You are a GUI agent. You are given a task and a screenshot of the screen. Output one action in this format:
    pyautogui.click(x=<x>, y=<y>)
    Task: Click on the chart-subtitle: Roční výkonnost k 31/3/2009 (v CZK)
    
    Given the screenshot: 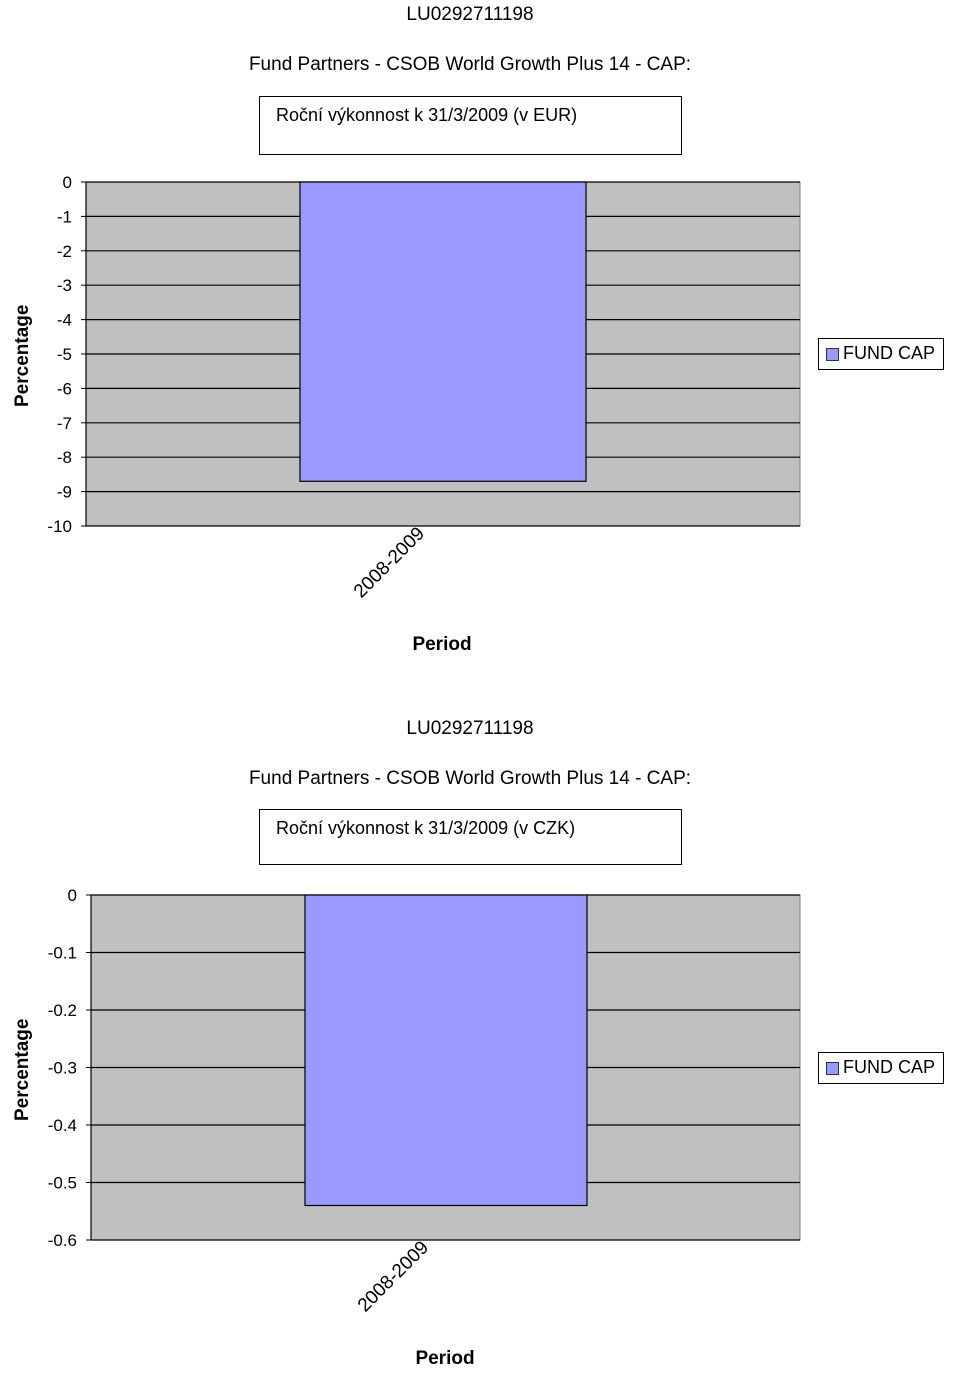 What is the action you would take?
    pyautogui.click(x=426, y=828)
    